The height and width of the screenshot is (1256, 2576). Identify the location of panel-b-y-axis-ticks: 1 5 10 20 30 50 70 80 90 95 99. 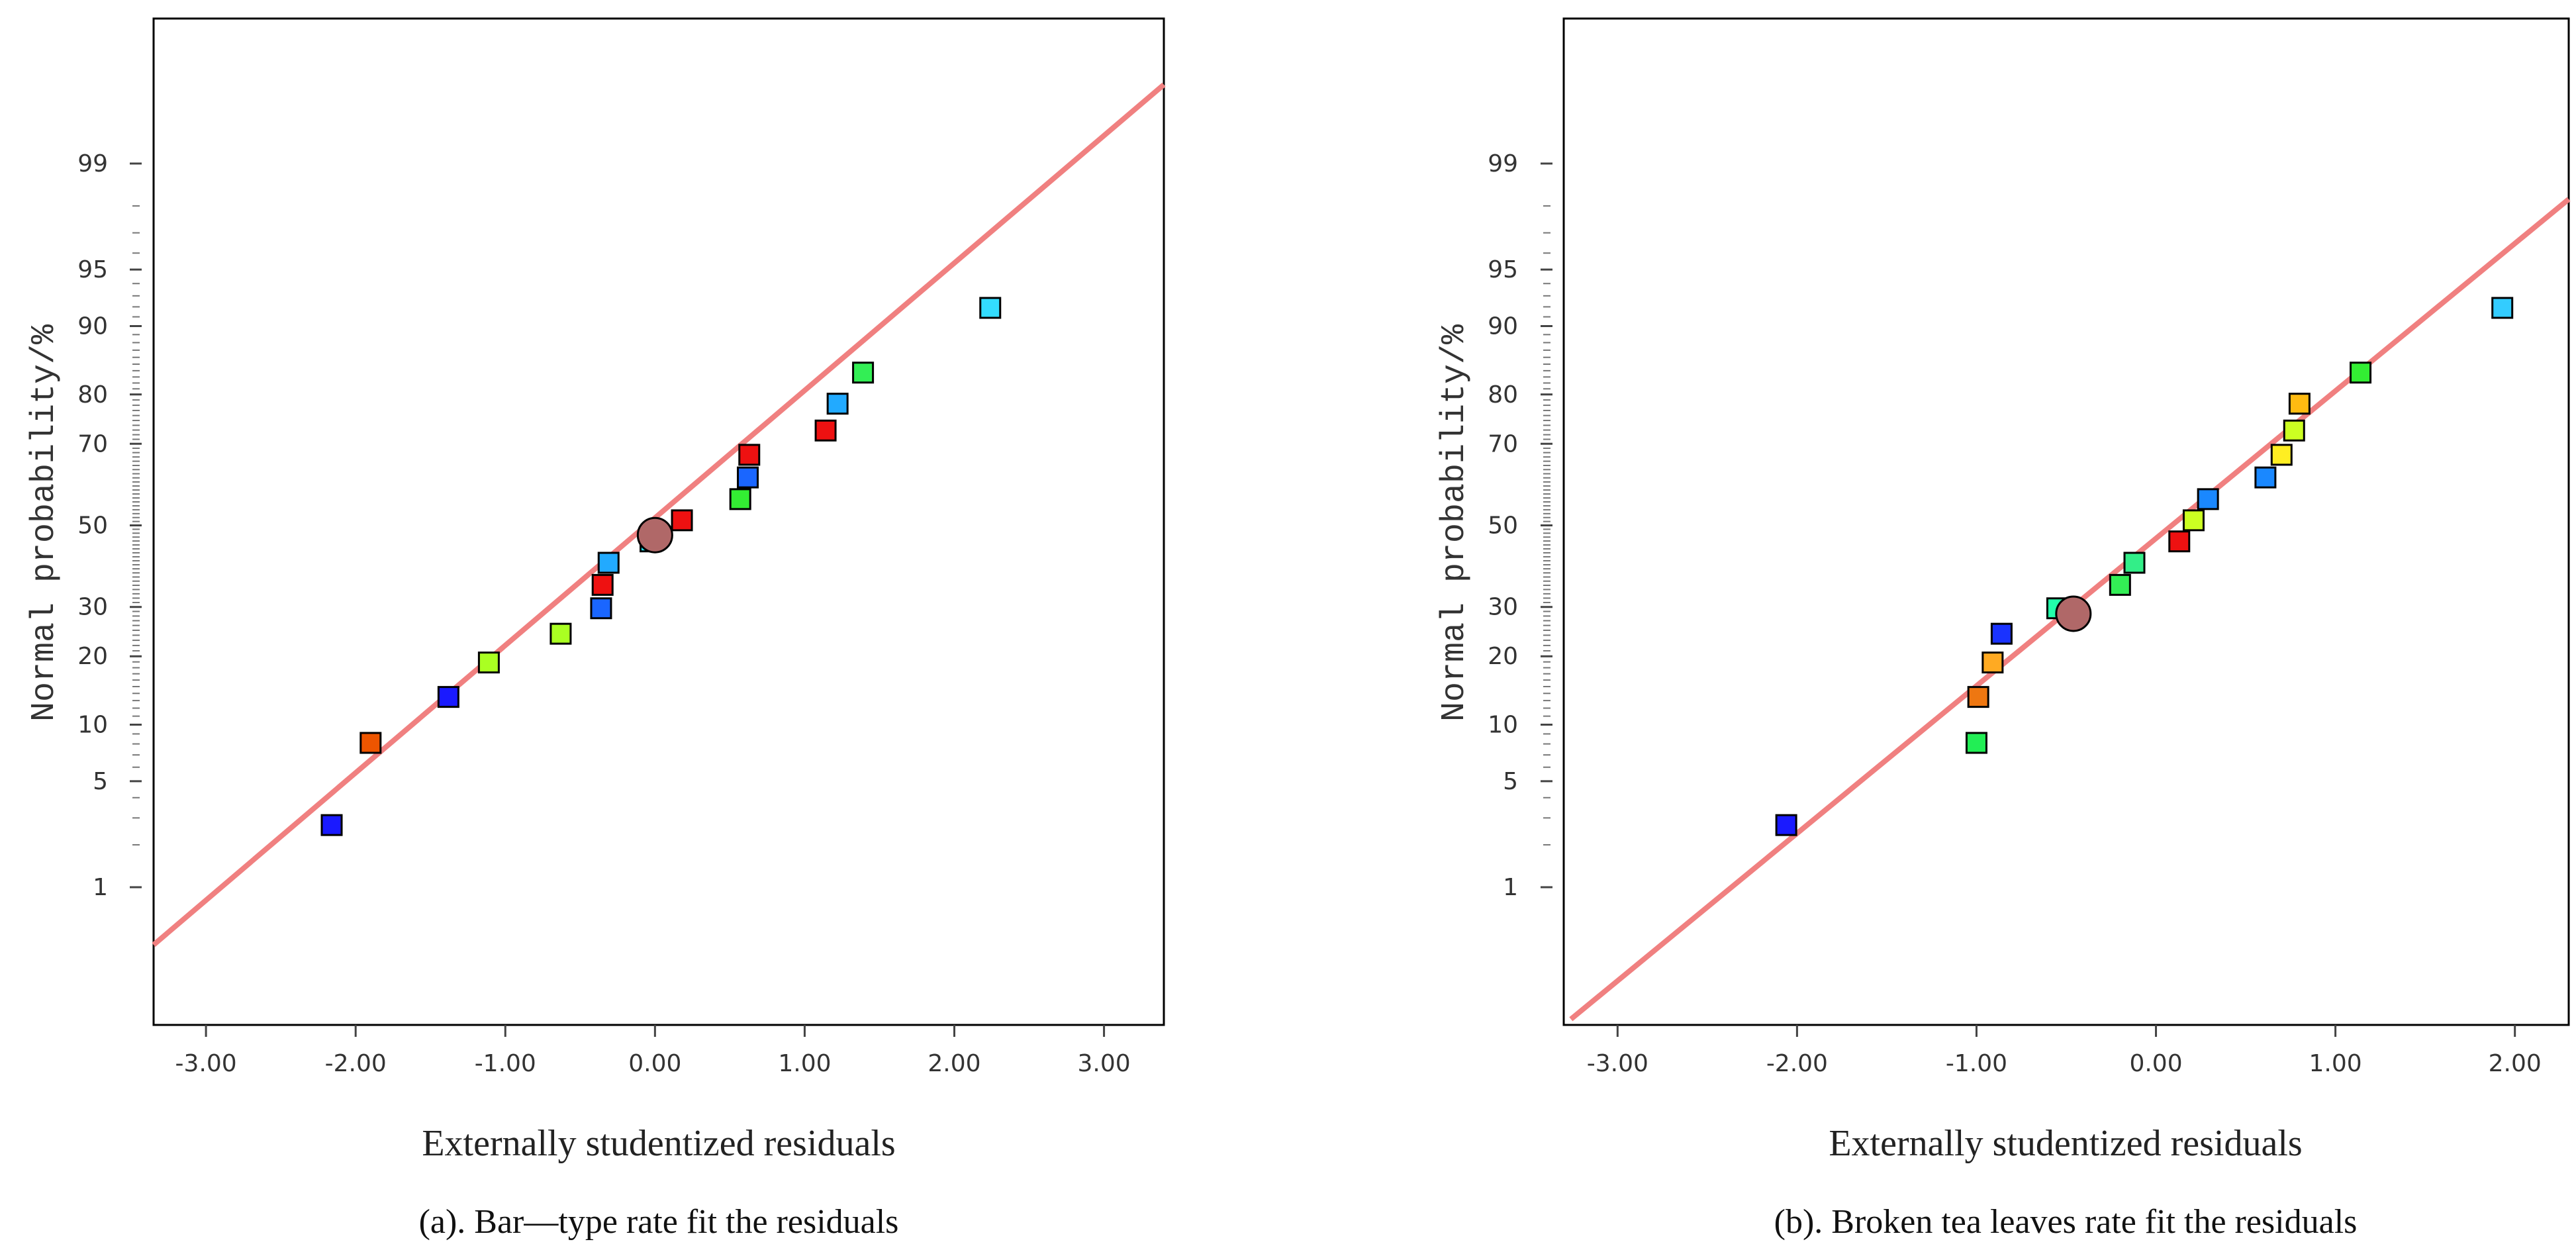
(1520, 525).